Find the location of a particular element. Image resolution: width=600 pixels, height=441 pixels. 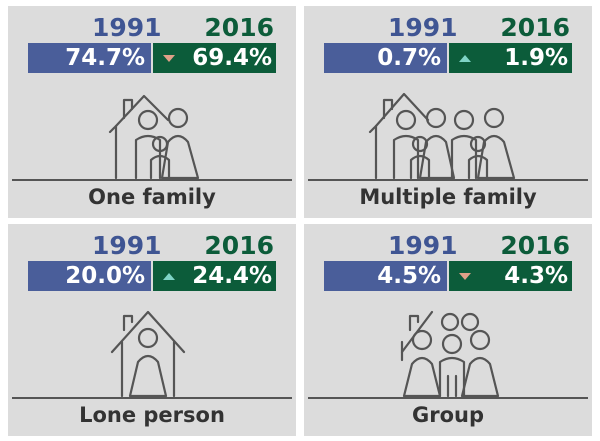

family-house-icon is located at coordinates (154, 137).